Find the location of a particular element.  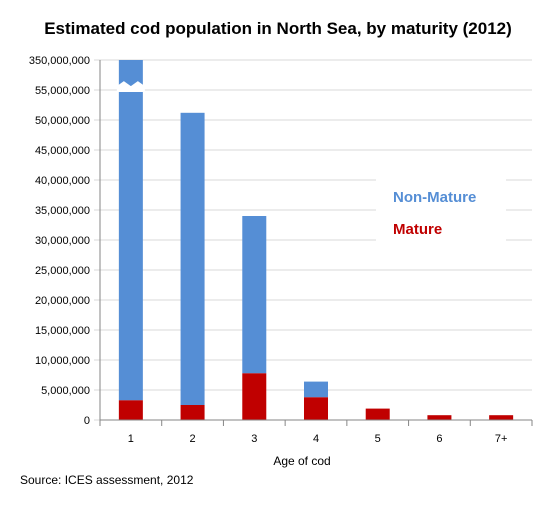

y-tick-label: 30,000,000 is located at coordinates (62, 241).